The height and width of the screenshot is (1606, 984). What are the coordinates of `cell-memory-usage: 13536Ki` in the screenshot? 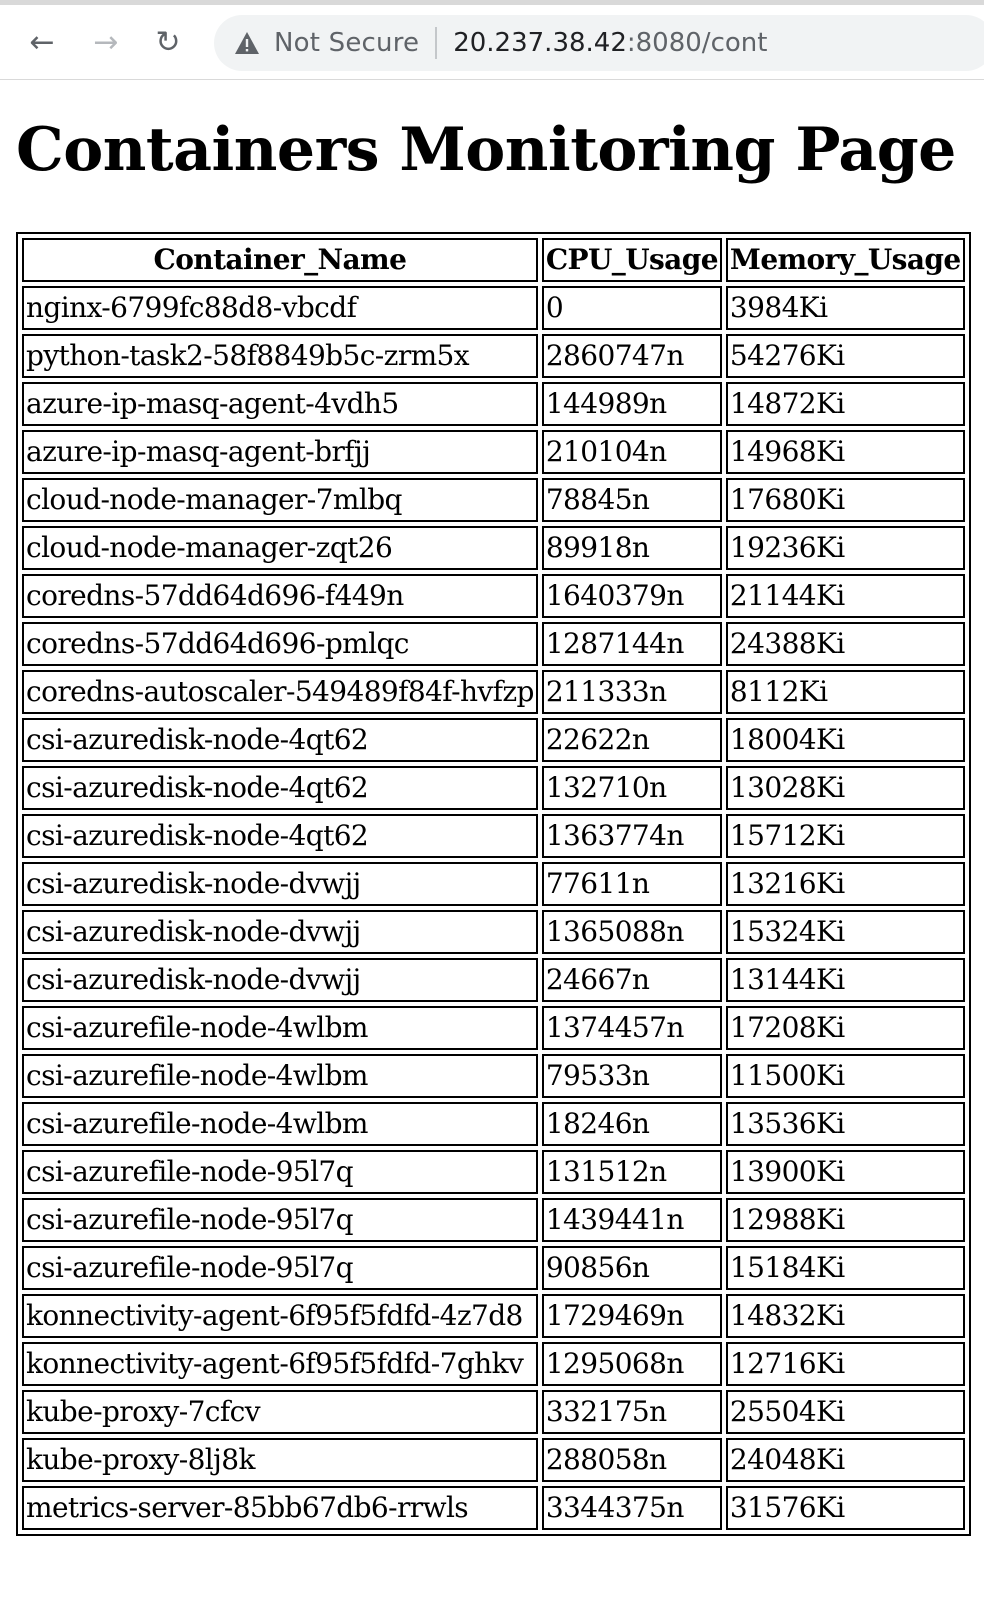 It's located at (845, 1124).